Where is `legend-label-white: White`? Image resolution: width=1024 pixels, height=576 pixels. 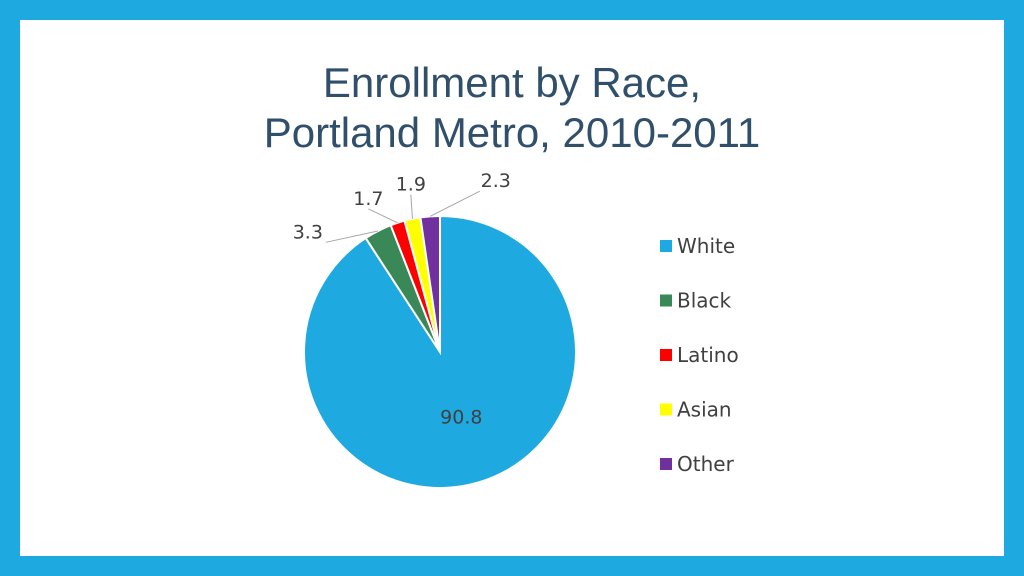 legend-label-white: White is located at coordinates (706, 246).